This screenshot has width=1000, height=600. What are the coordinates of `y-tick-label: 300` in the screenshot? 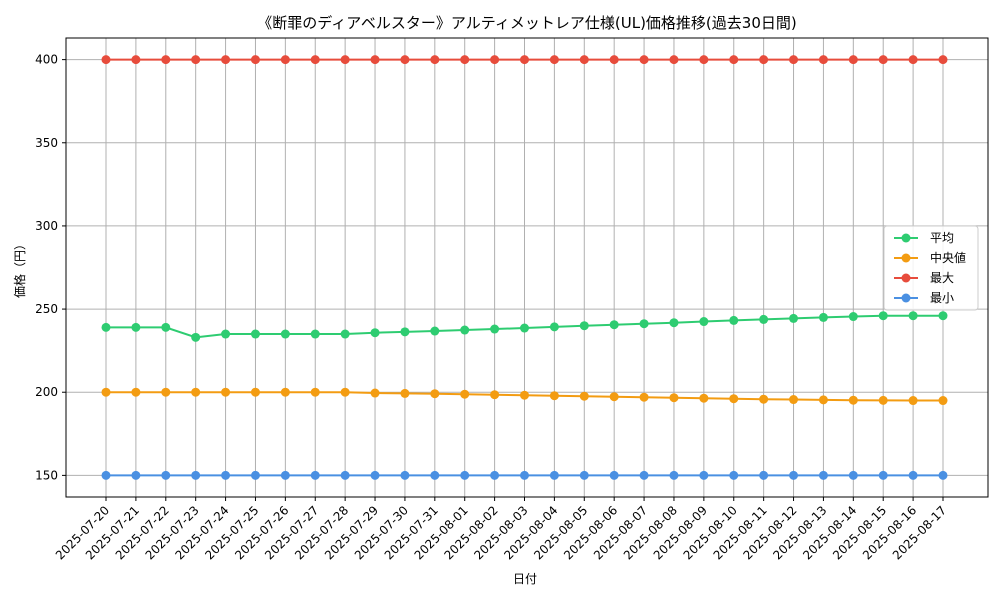 It's located at (46, 226).